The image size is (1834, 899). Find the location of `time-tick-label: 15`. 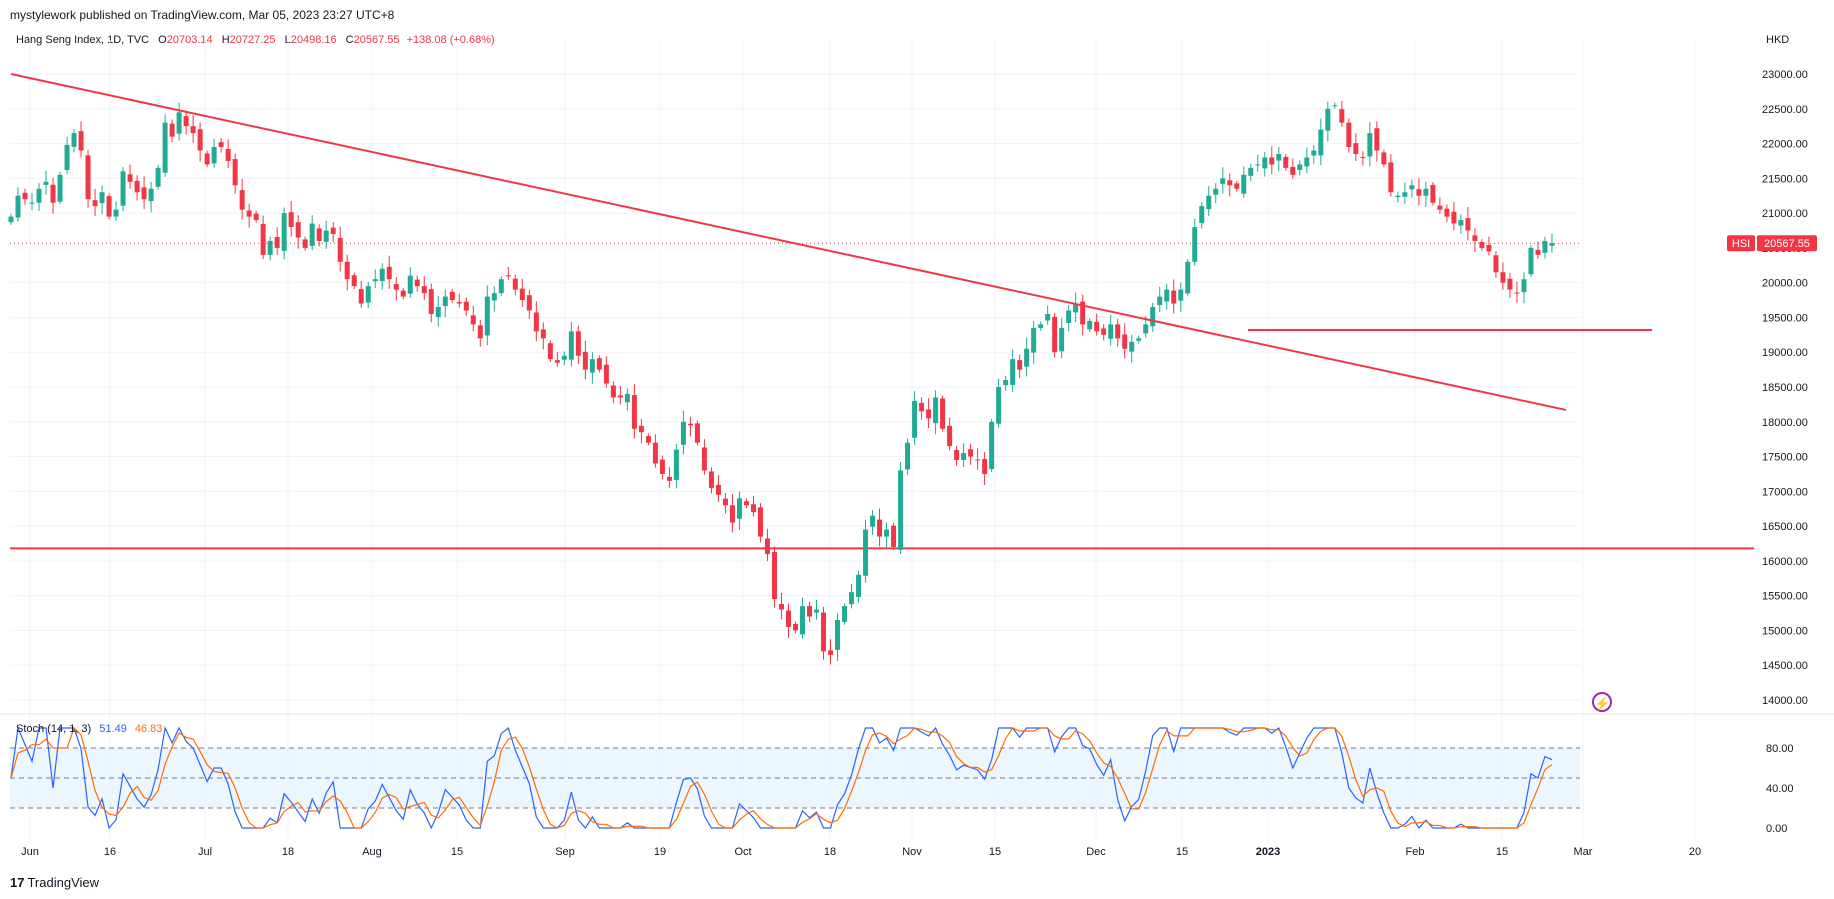

time-tick-label: 15 is located at coordinates (1502, 852).